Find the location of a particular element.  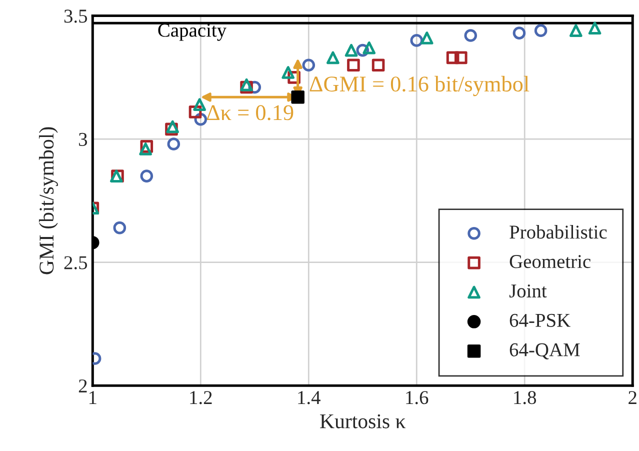

x-tick-label: 2 is located at coordinates (632, 397).